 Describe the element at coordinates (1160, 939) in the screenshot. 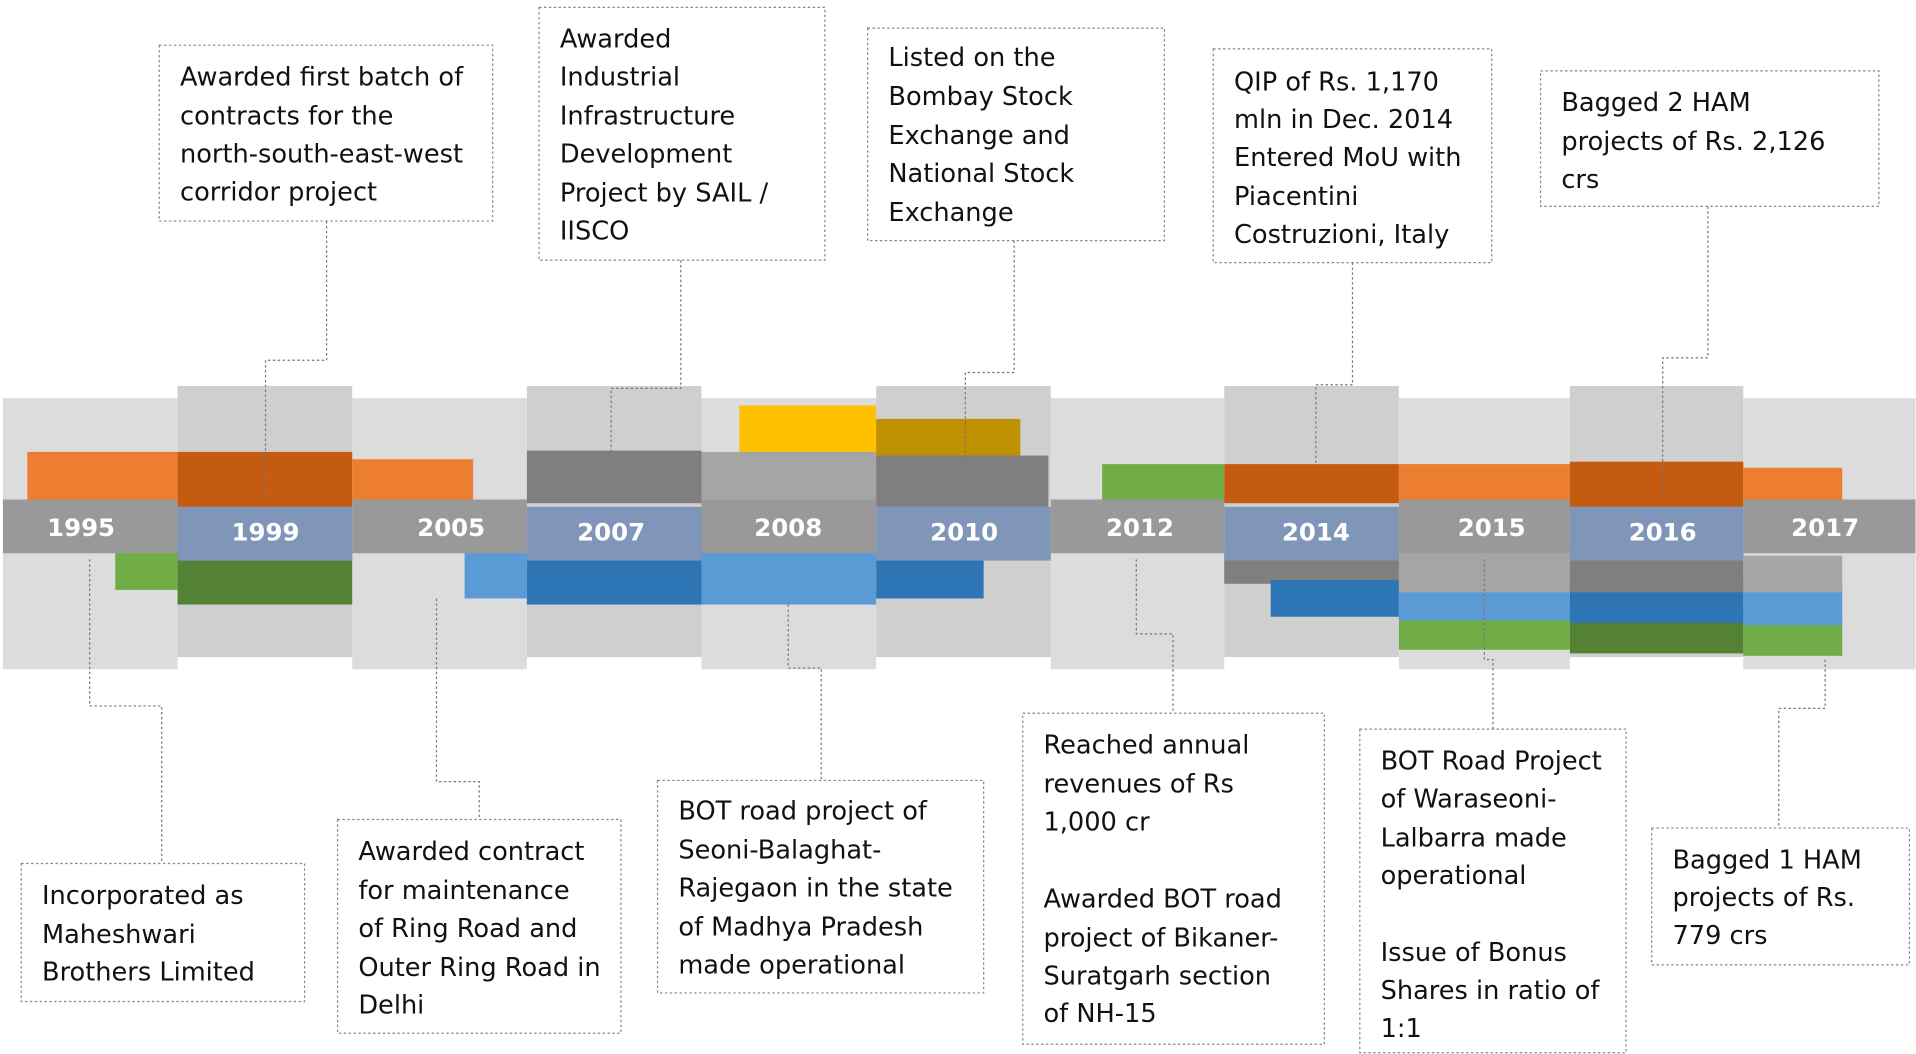

I see `callout-text: project of Bikaner-` at that location.